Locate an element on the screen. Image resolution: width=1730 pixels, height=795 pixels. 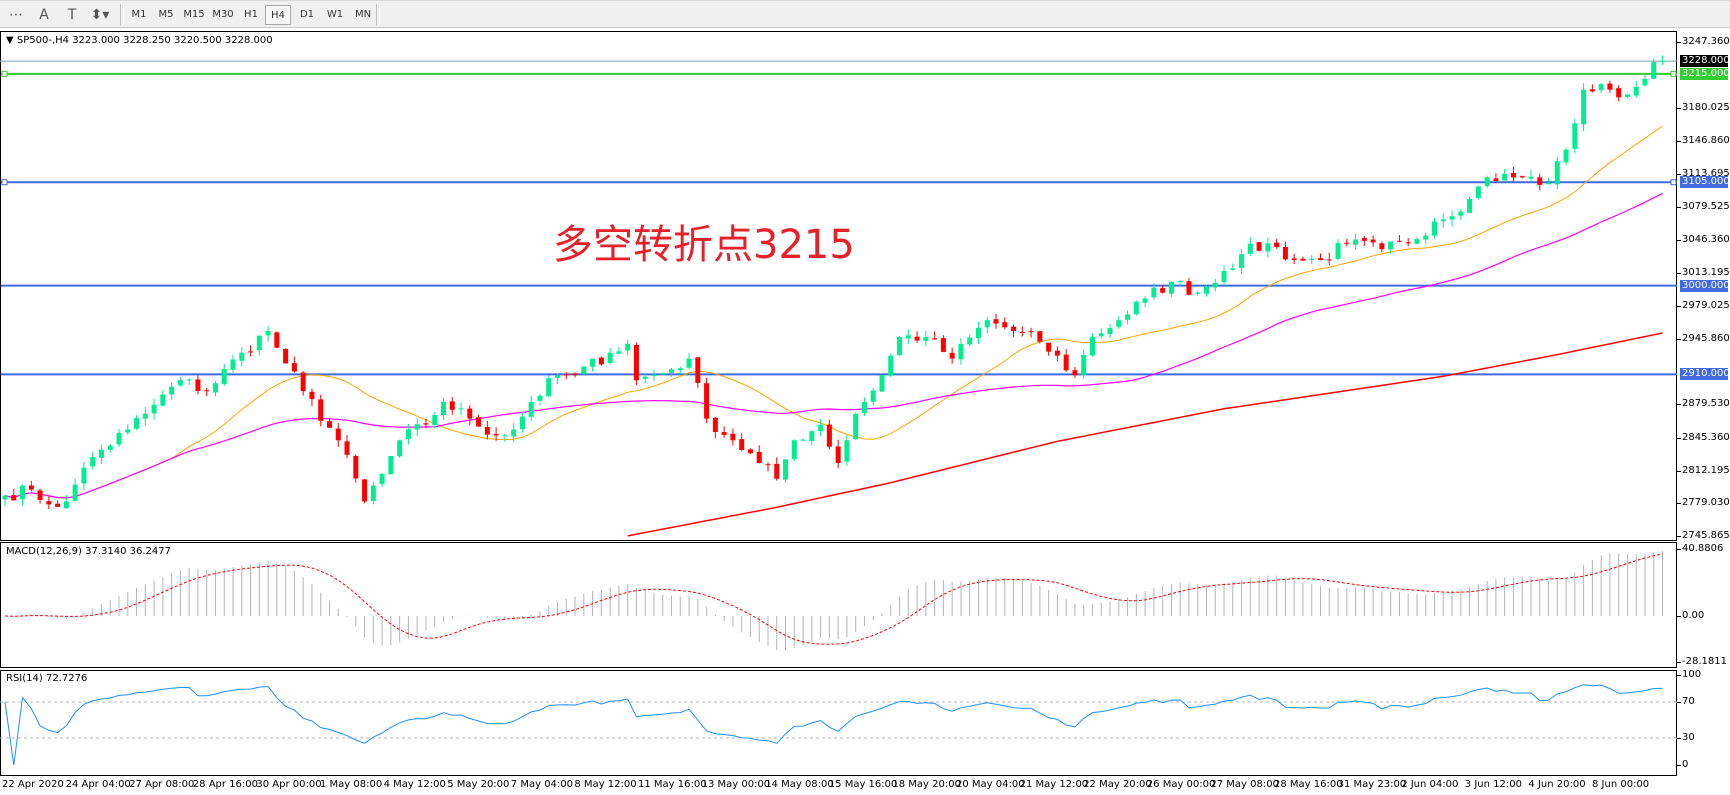
time-axis-label: 2 Jun 04:00 is located at coordinates (1430, 784).